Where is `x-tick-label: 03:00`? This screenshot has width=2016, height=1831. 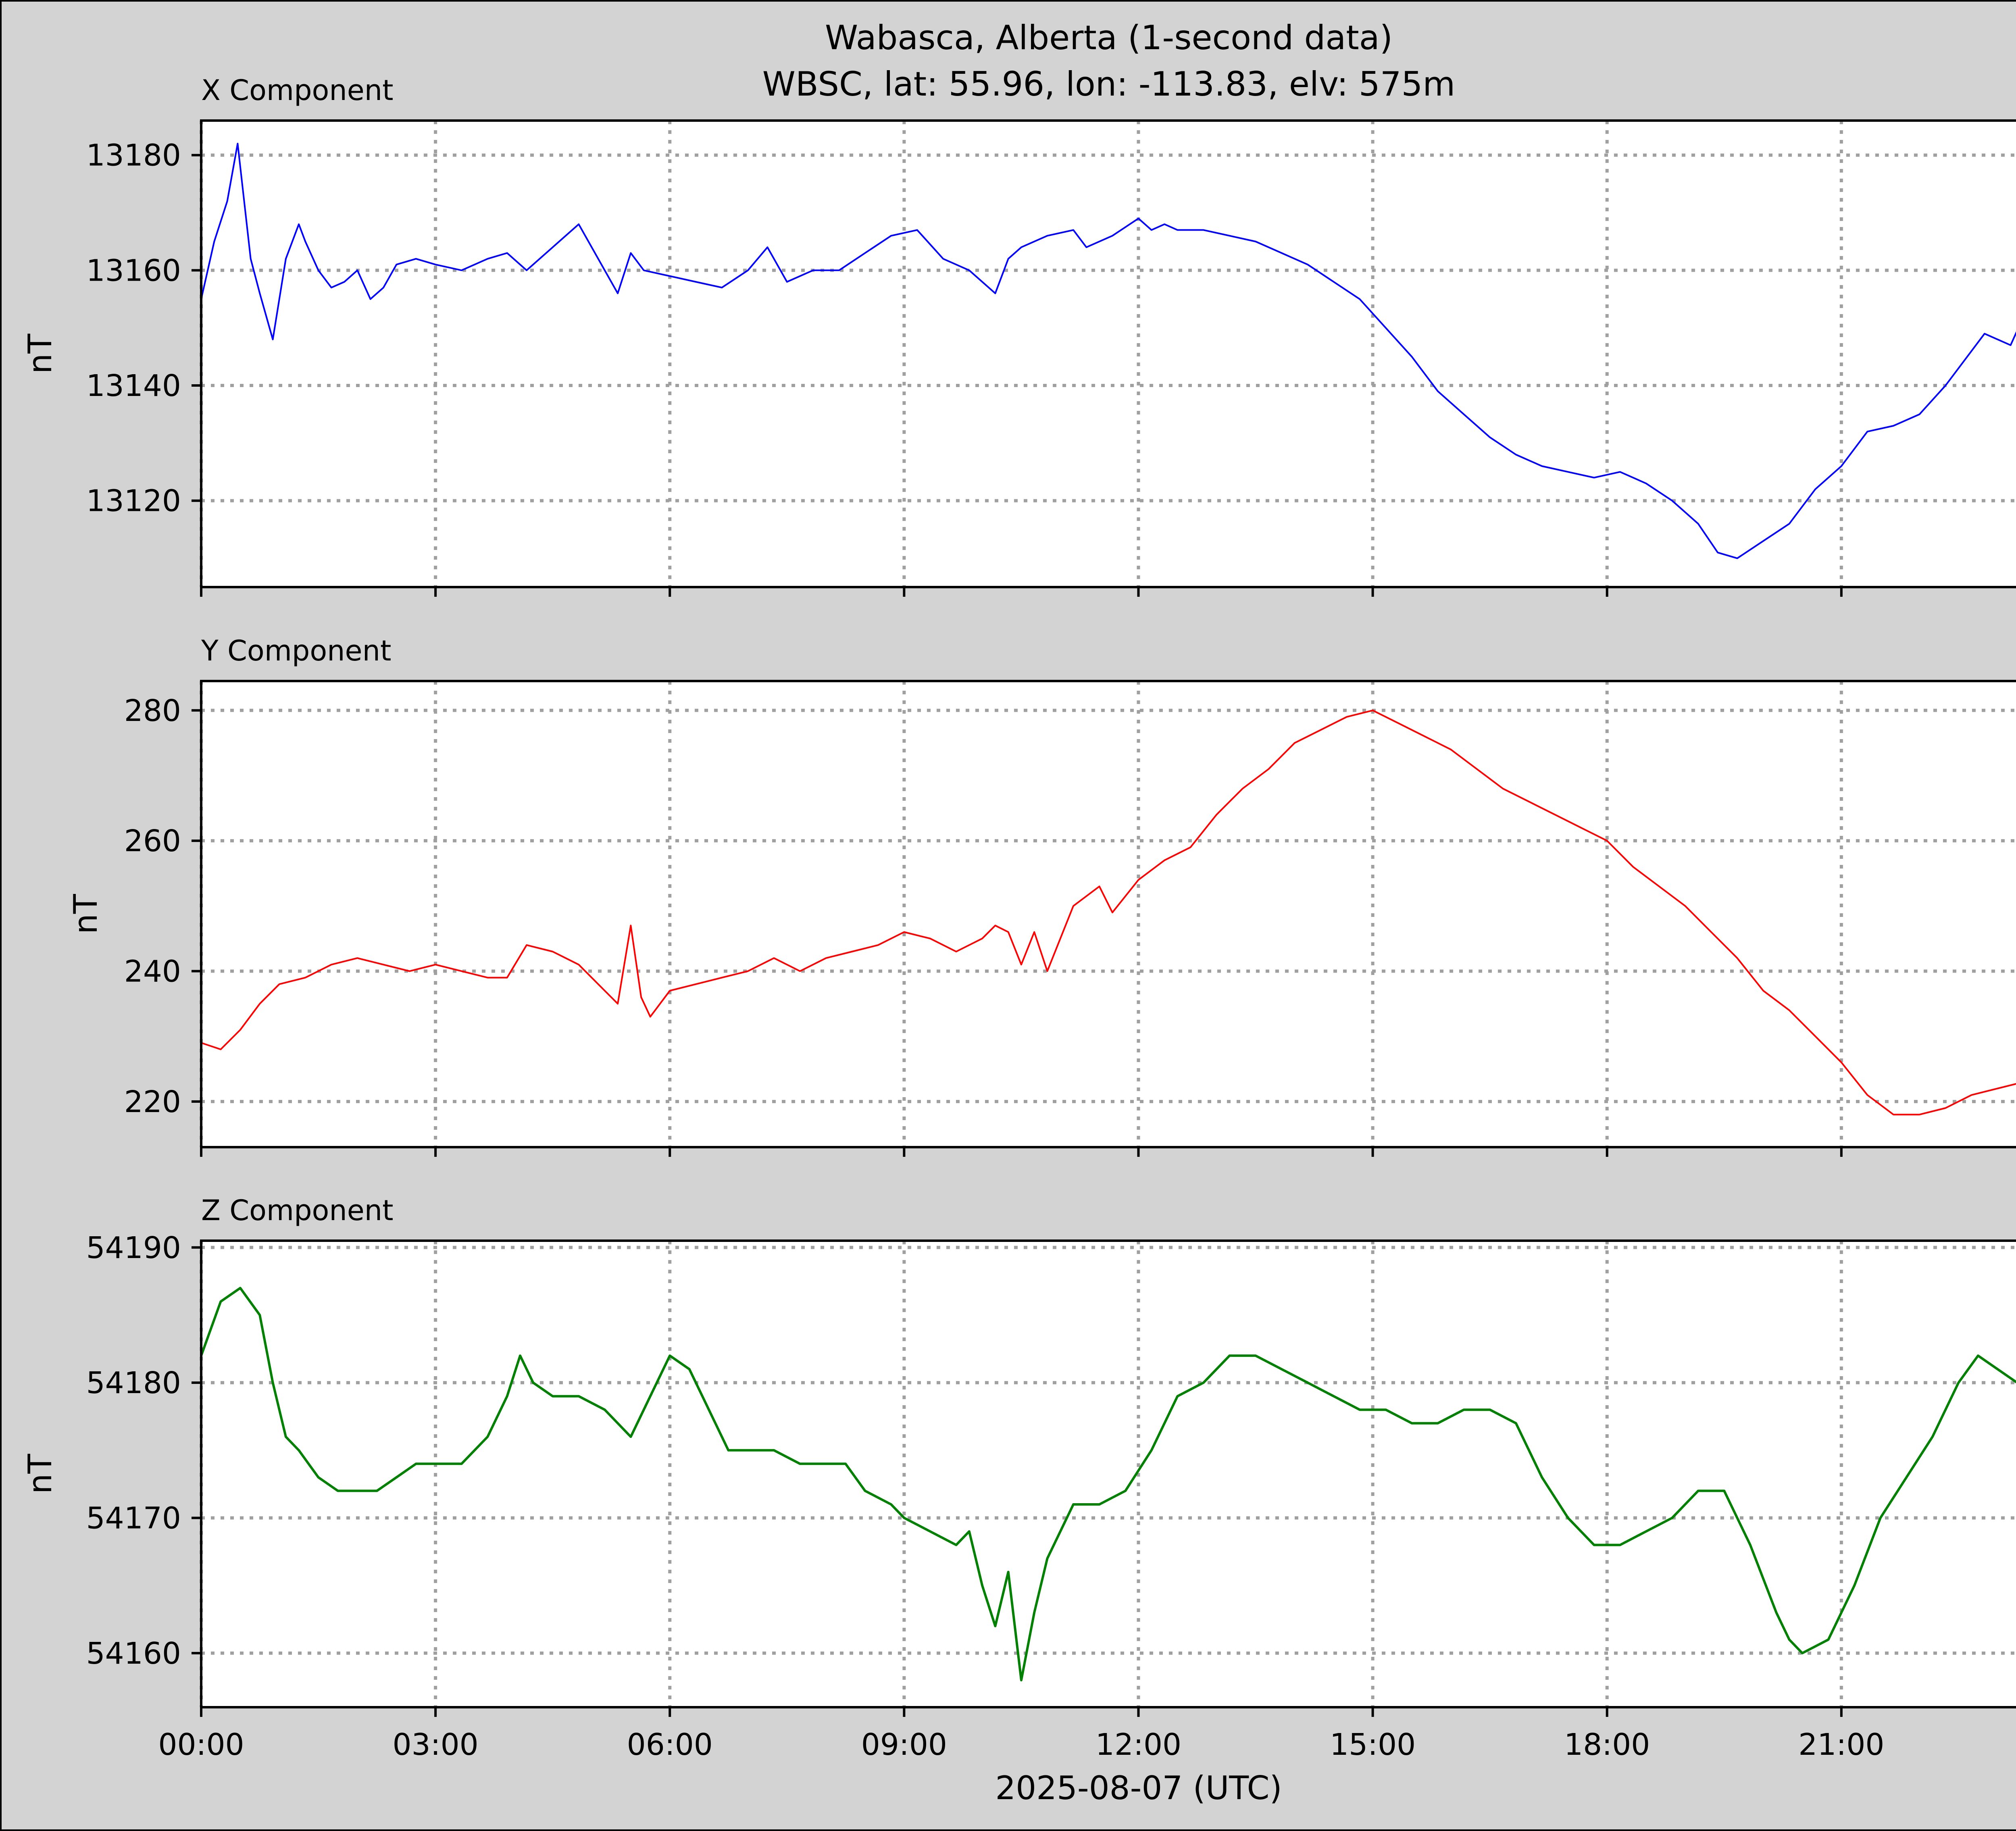 x-tick-label: 03:00 is located at coordinates (435, 1744).